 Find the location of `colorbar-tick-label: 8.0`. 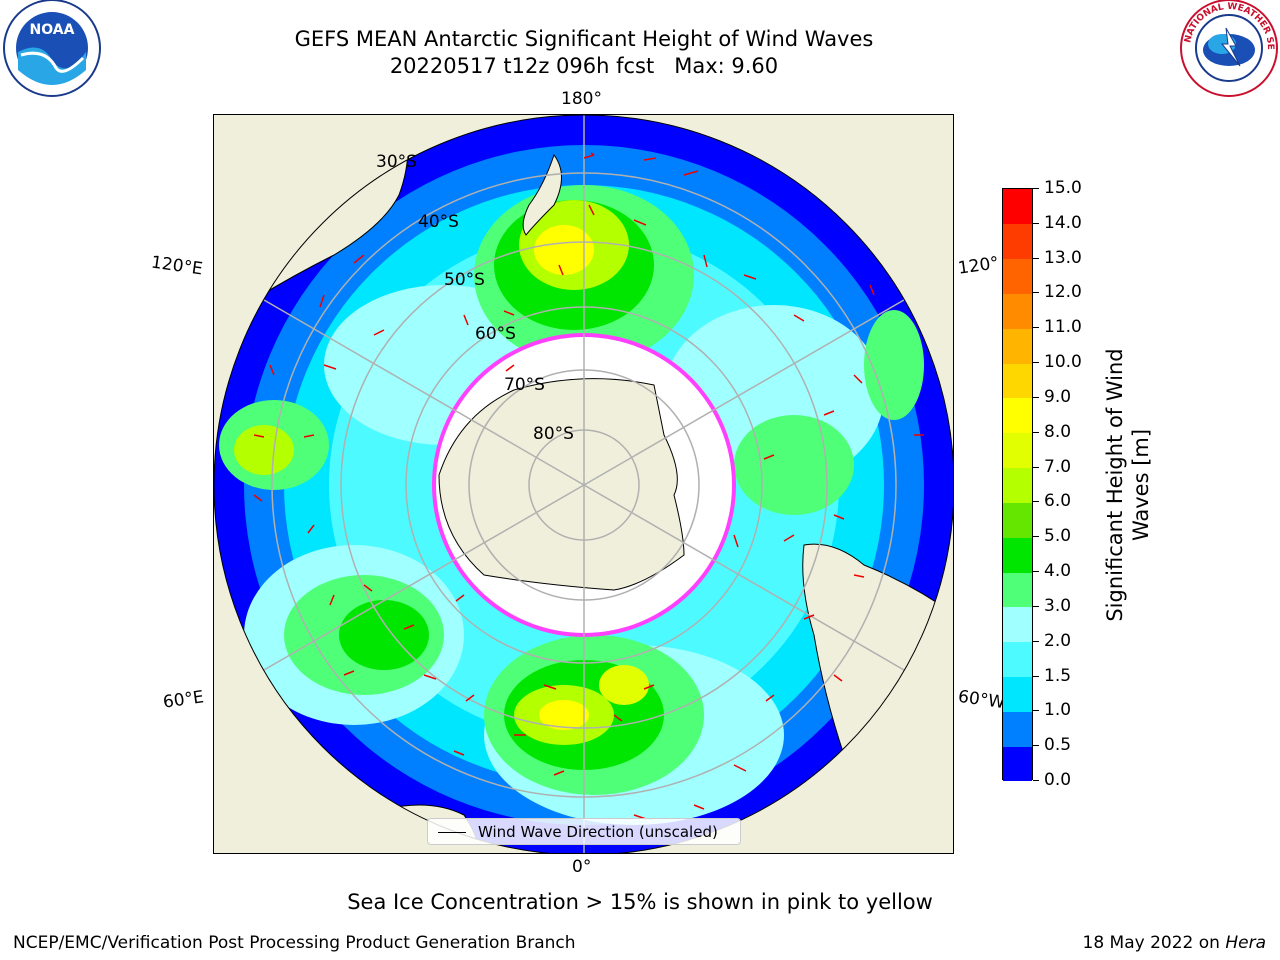

colorbar-tick-label: 8.0 is located at coordinates (1058, 431).